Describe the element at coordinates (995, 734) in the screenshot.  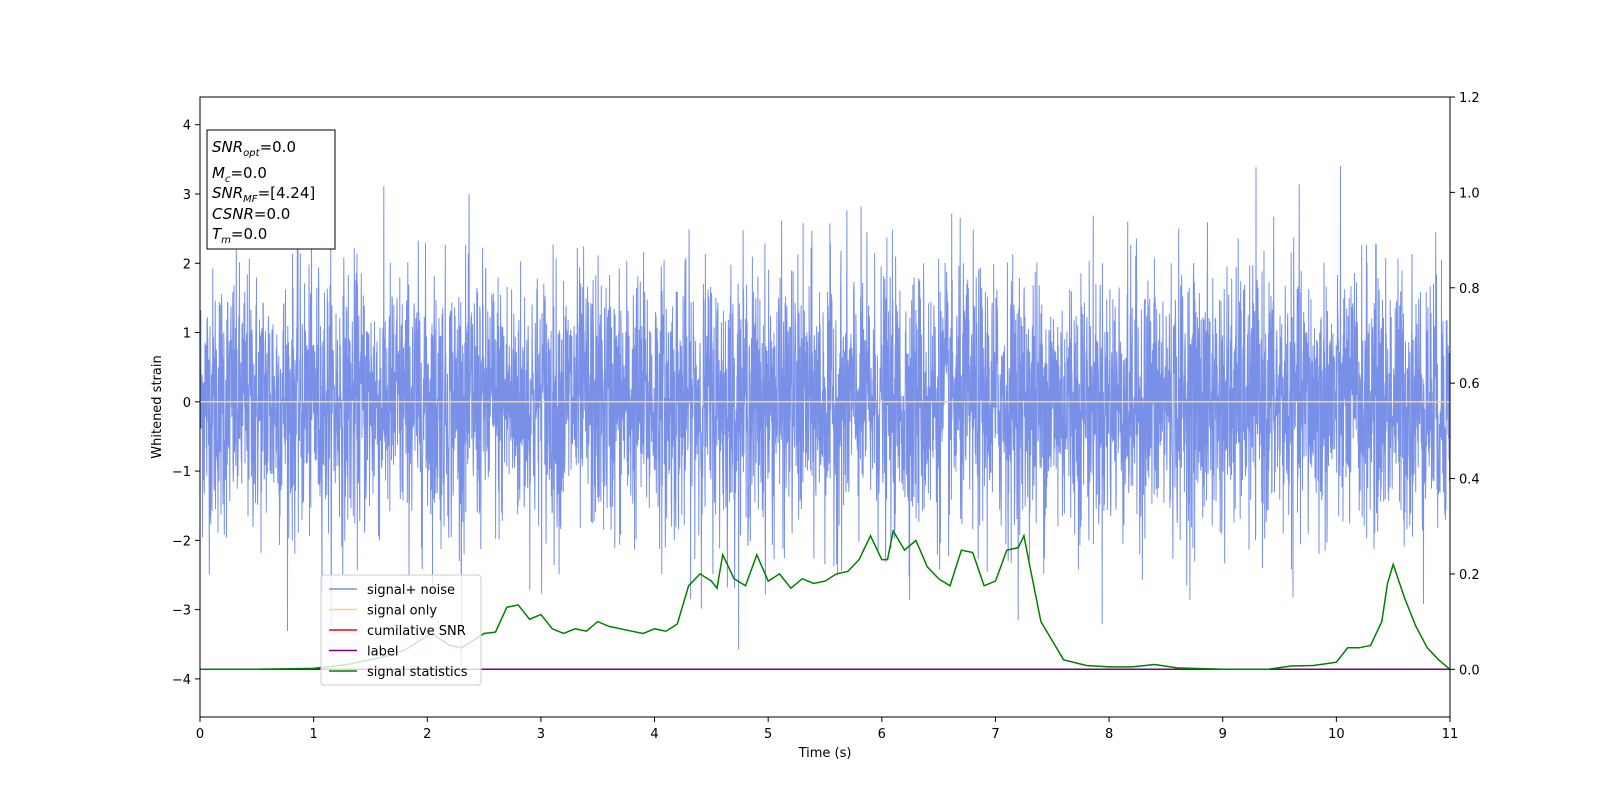
I see `x-tick-label: 7` at that location.